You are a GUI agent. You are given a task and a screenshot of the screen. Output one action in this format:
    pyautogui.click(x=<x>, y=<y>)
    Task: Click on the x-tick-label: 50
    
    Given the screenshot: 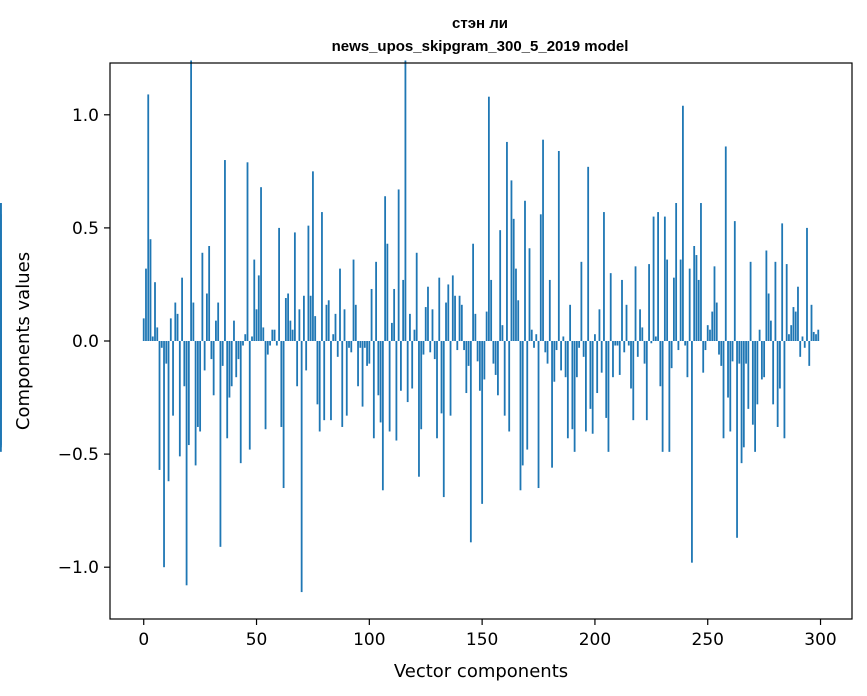 What is the action you would take?
    pyautogui.click(x=257, y=640)
    